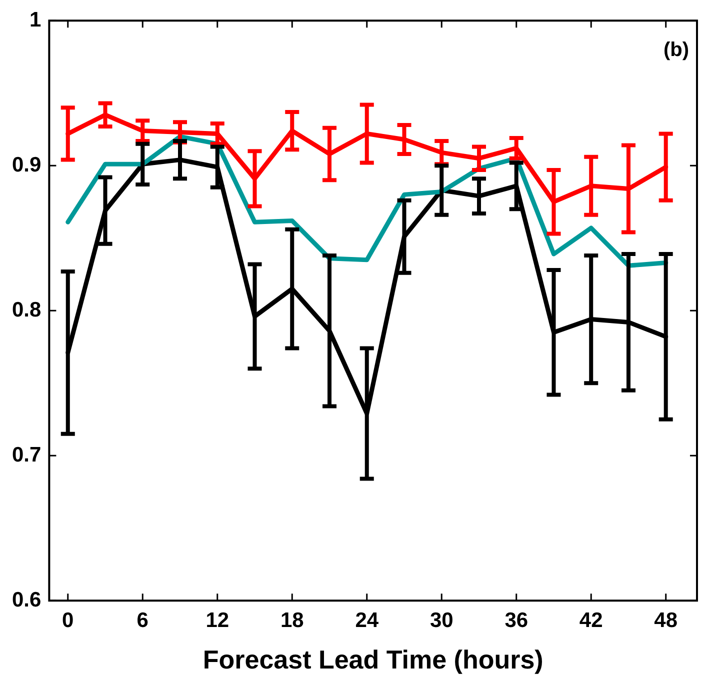  I want to click on x-tick-label: 6, so click(142, 620).